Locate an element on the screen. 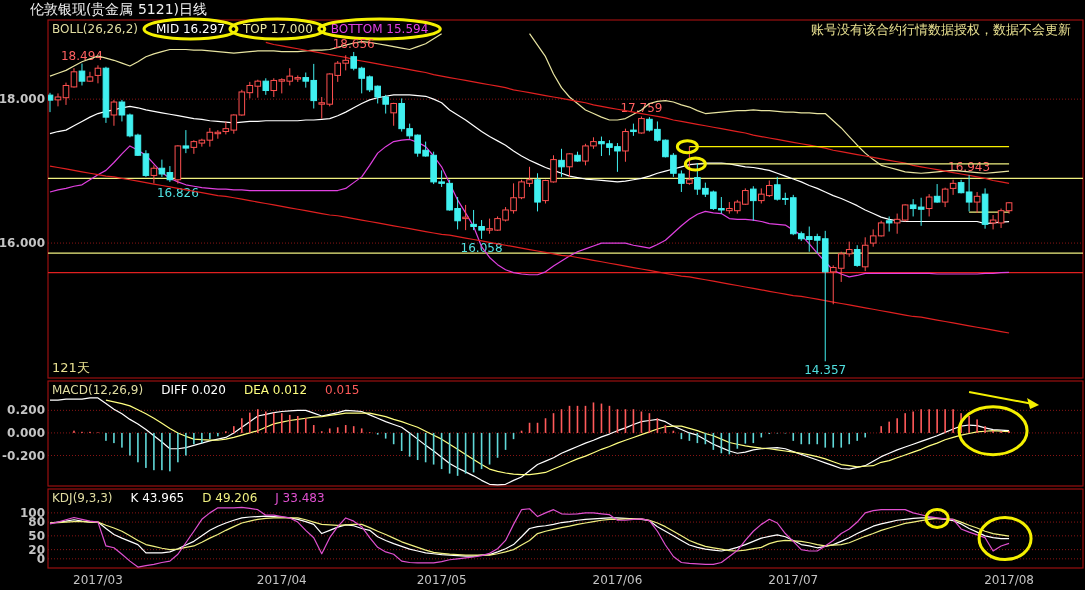 The image size is (1085, 590). annotation: 18.494 is located at coordinates (81, 55).